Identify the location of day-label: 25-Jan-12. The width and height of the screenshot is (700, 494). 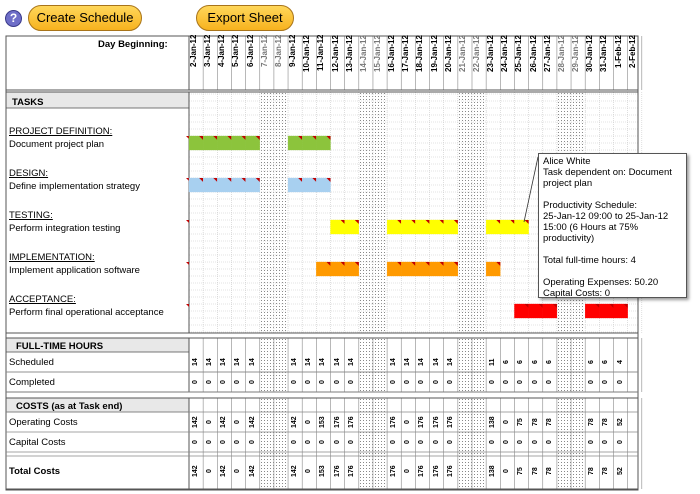
(519, 53).